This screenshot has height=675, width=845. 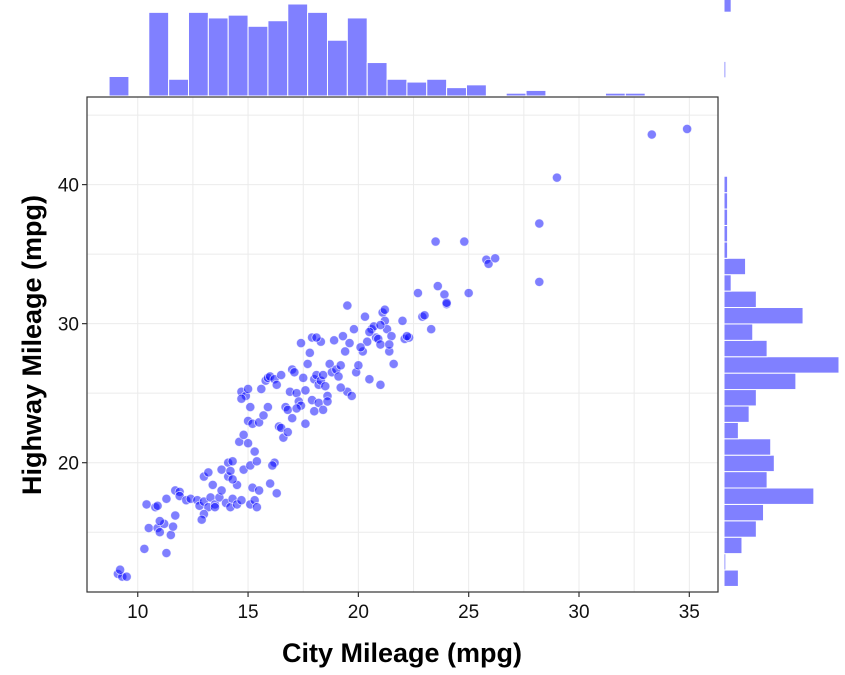 I want to click on x-tick-label: 25, so click(x=468, y=612).